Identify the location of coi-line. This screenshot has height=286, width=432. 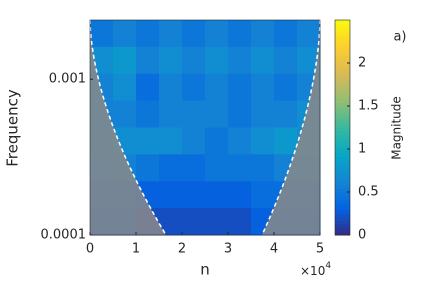
(128, 127).